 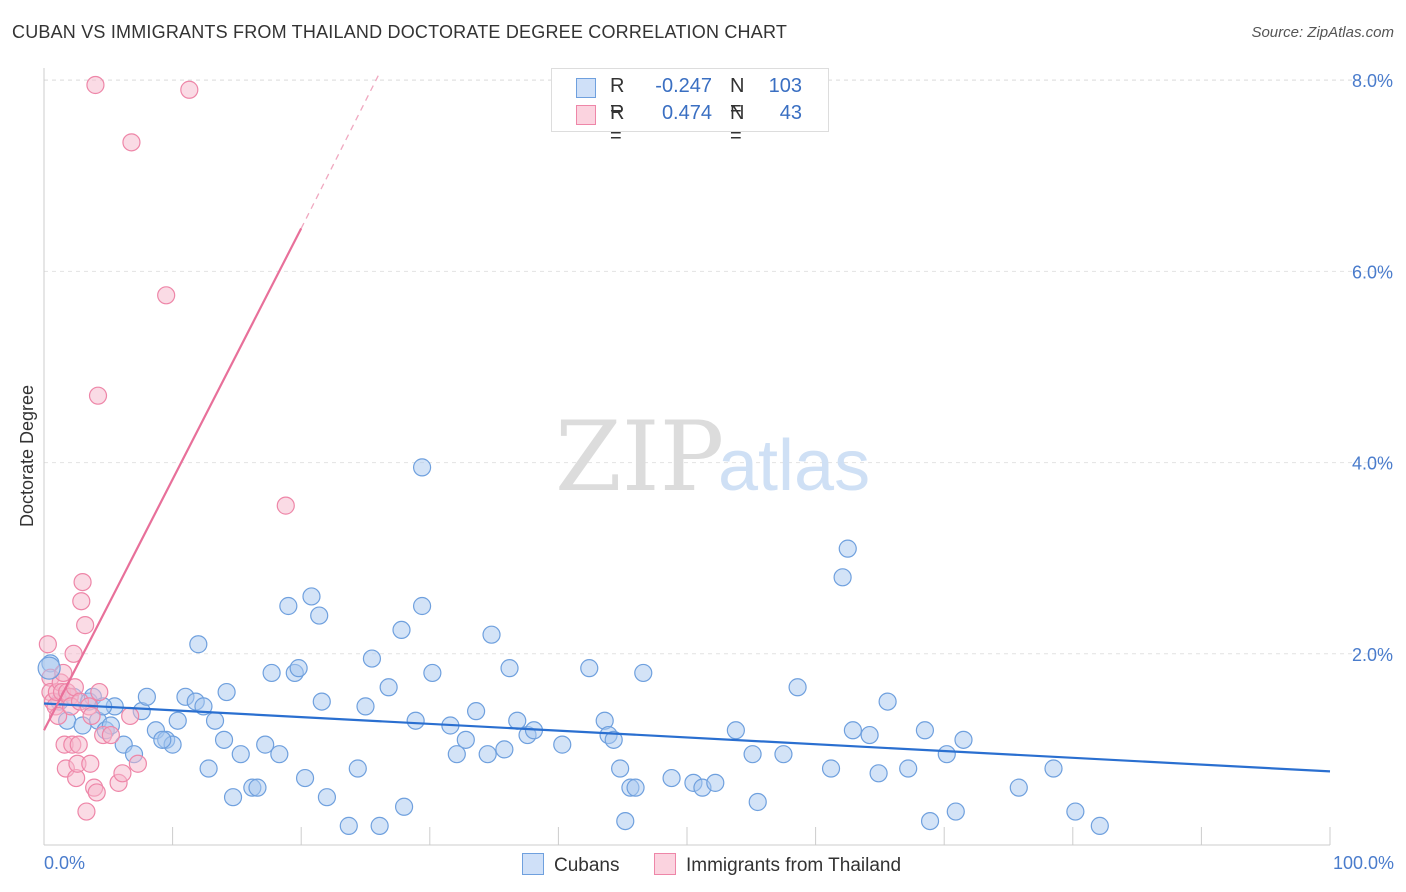 What do you see at coordinates (1372, 464) in the screenshot?
I see `y-tick-label: 4.0%` at bounding box center [1372, 464].